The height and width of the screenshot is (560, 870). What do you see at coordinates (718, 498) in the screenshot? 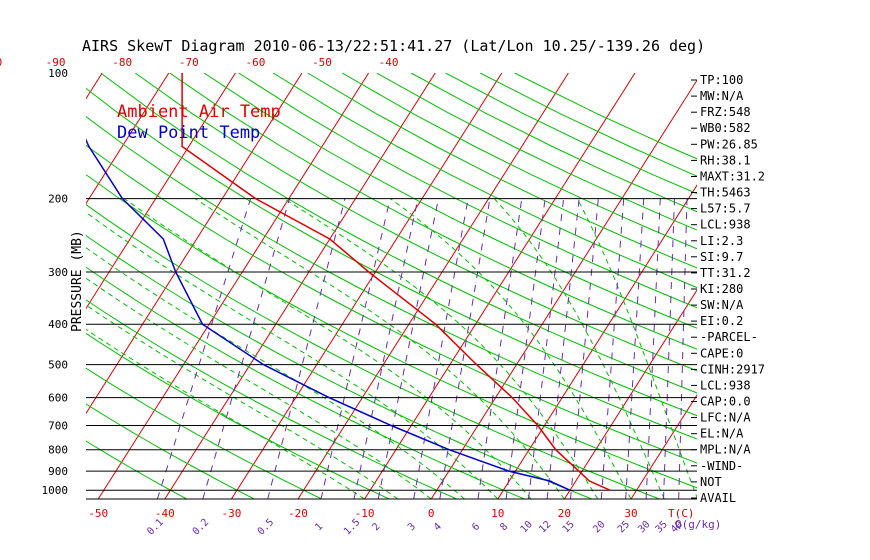
I see `index-label: AVAIL` at bounding box center [718, 498].